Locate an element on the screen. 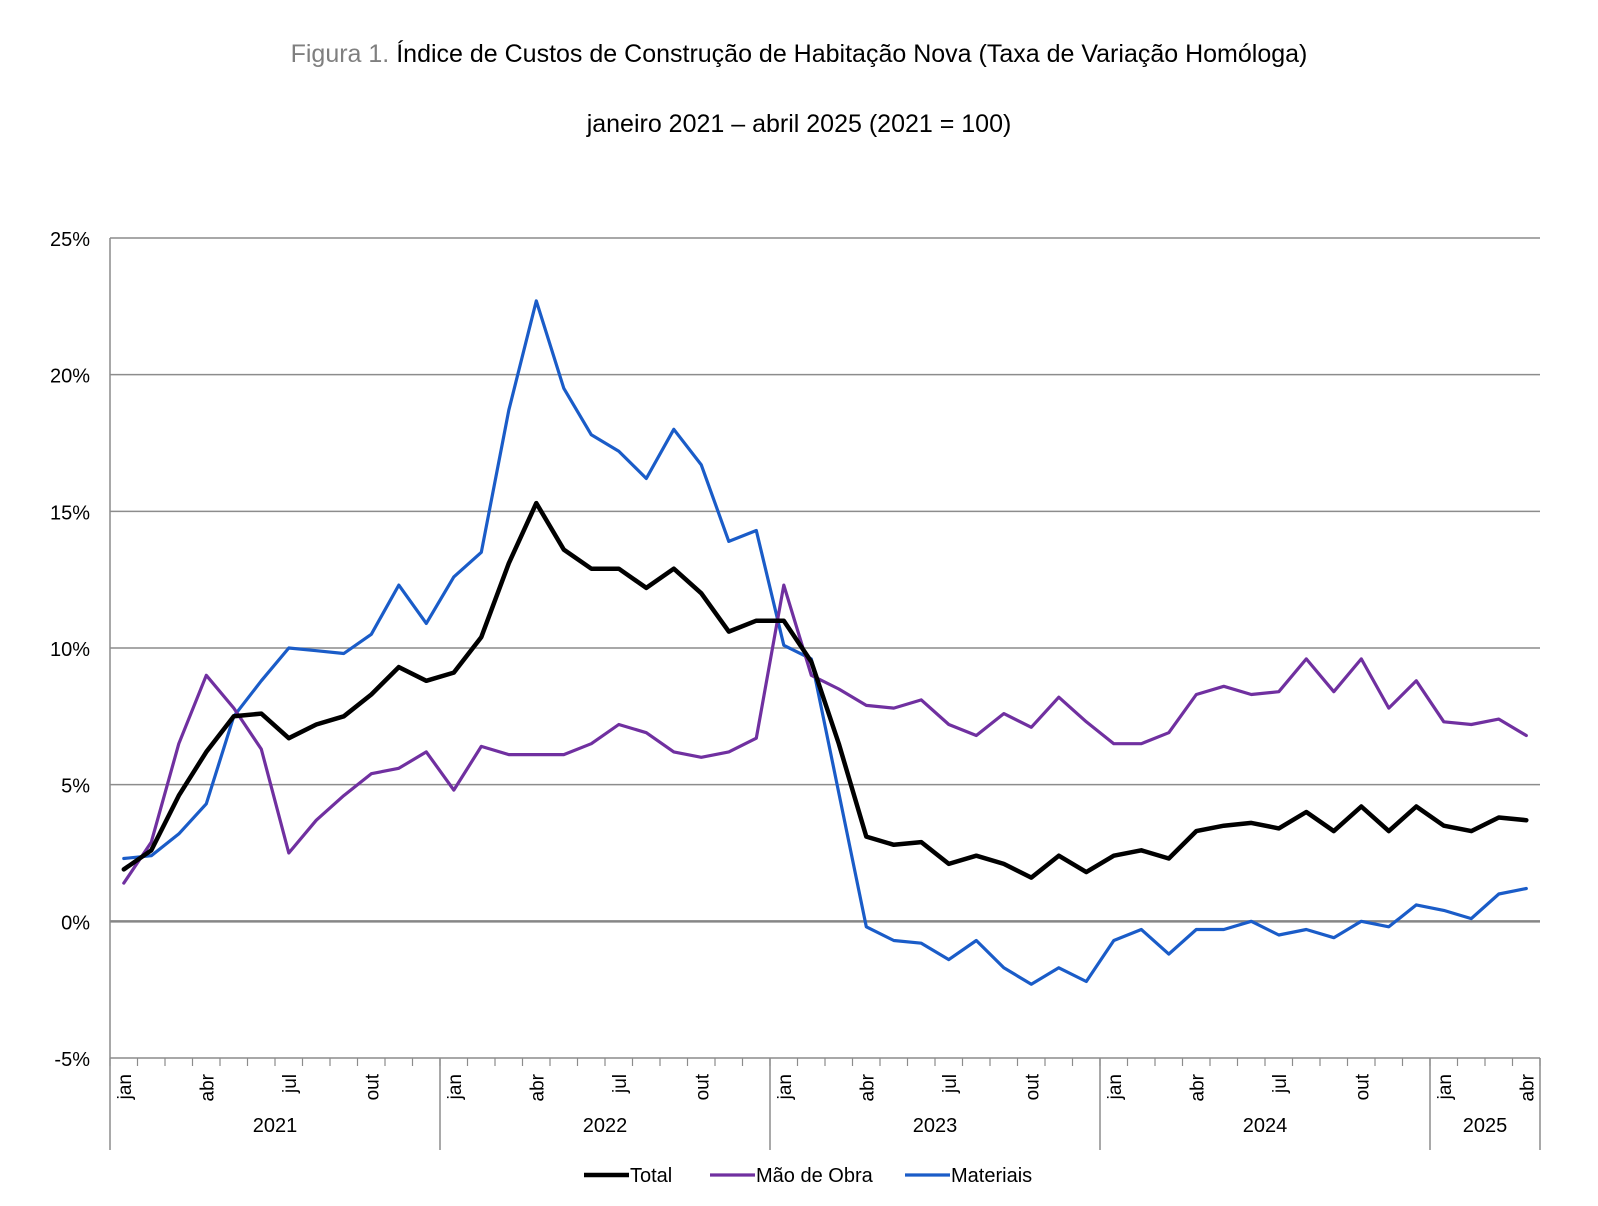  y-tick-label: 5% is located at coordinates (75, 787).